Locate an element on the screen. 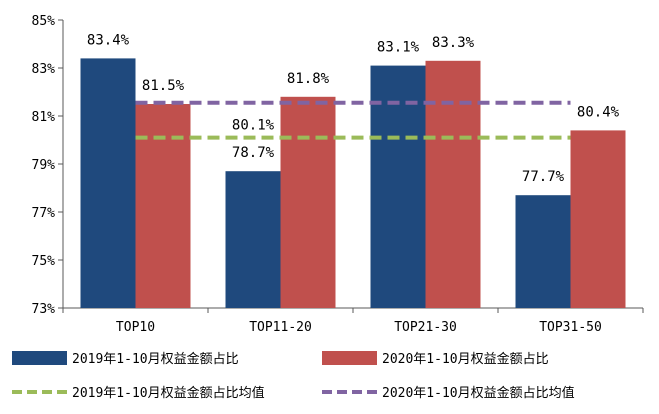 Image resolution: width=659 pixels, height=414 pixels. y-tick-label: 85% is located at coordinates (44, 21).